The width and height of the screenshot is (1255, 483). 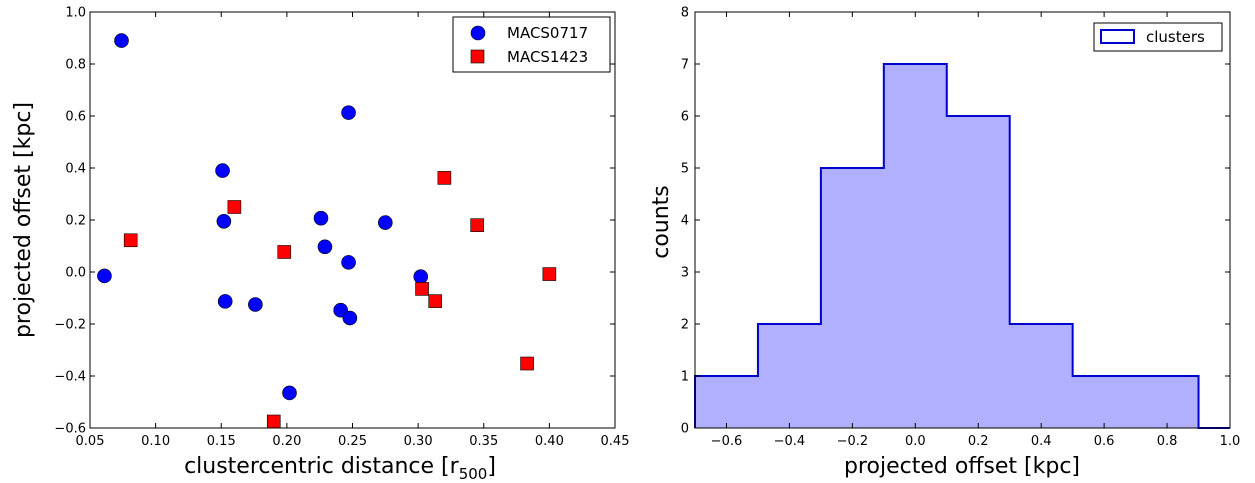 What do you see at coordinates (790, 441) in the screenshot?
I see `histogram-x-tick-label: −0.4` at bounding box center [790, 441].